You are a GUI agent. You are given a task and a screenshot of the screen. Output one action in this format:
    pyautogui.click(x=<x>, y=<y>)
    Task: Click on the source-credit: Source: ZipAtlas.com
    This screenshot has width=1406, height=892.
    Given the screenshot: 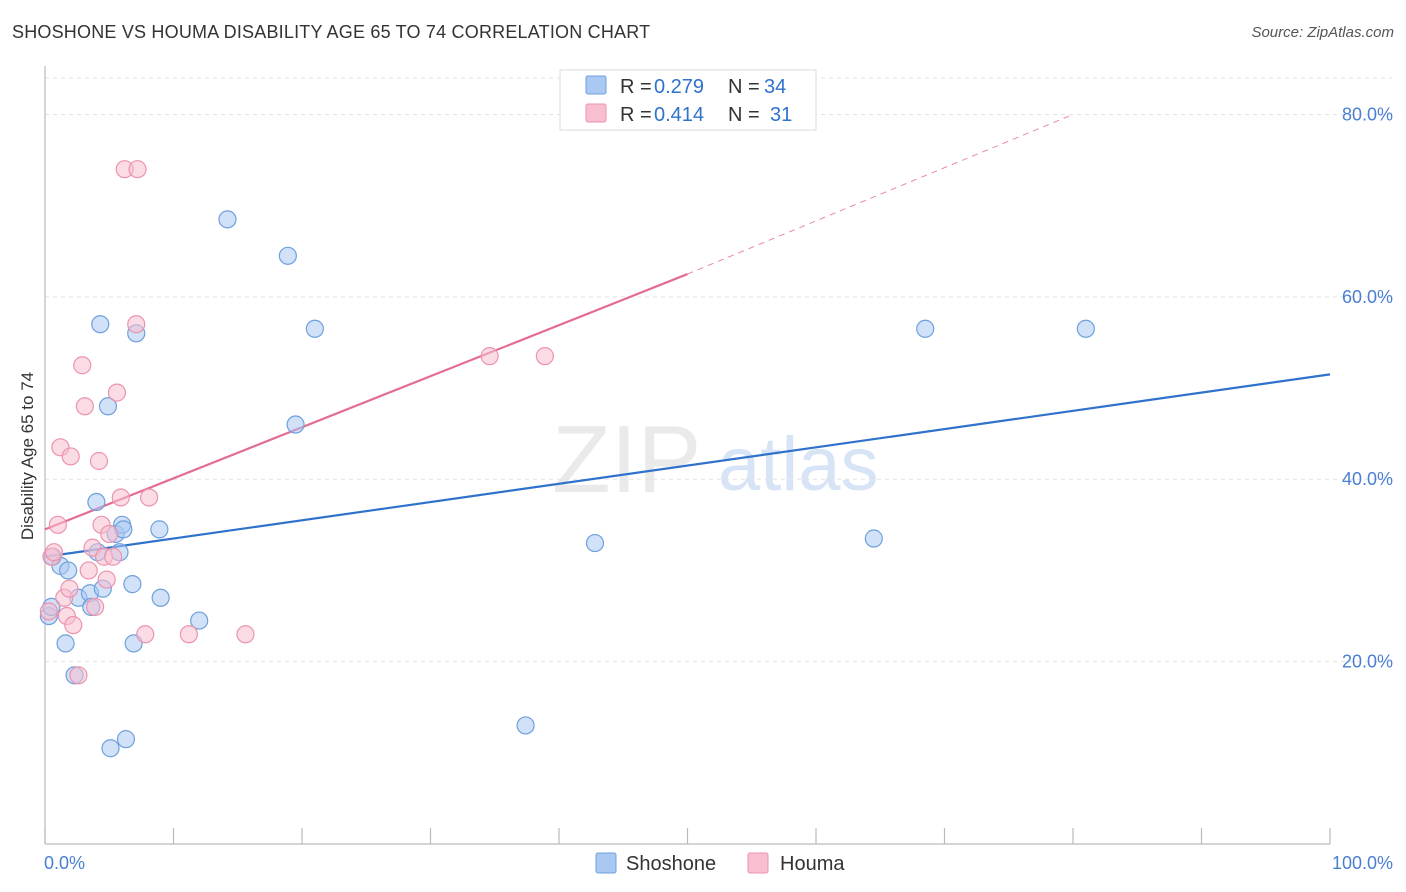 What is the action you would take?
    pyautogui.click(x=1322, y=32)
    